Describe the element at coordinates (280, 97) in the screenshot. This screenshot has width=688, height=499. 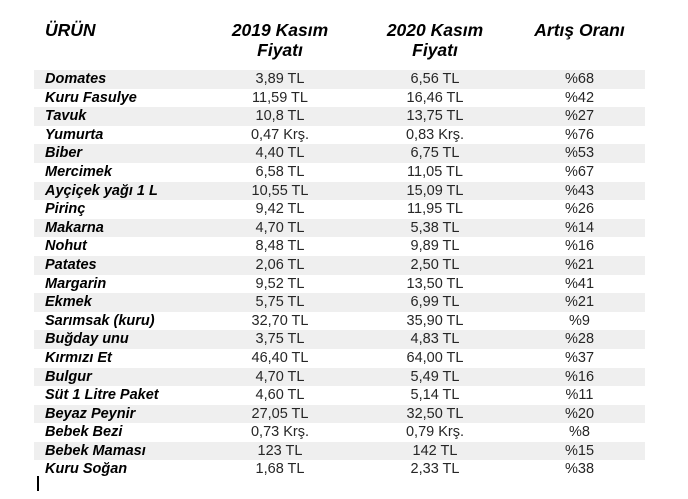
I see `price-2019-cell: 11,59 TL` at that location.